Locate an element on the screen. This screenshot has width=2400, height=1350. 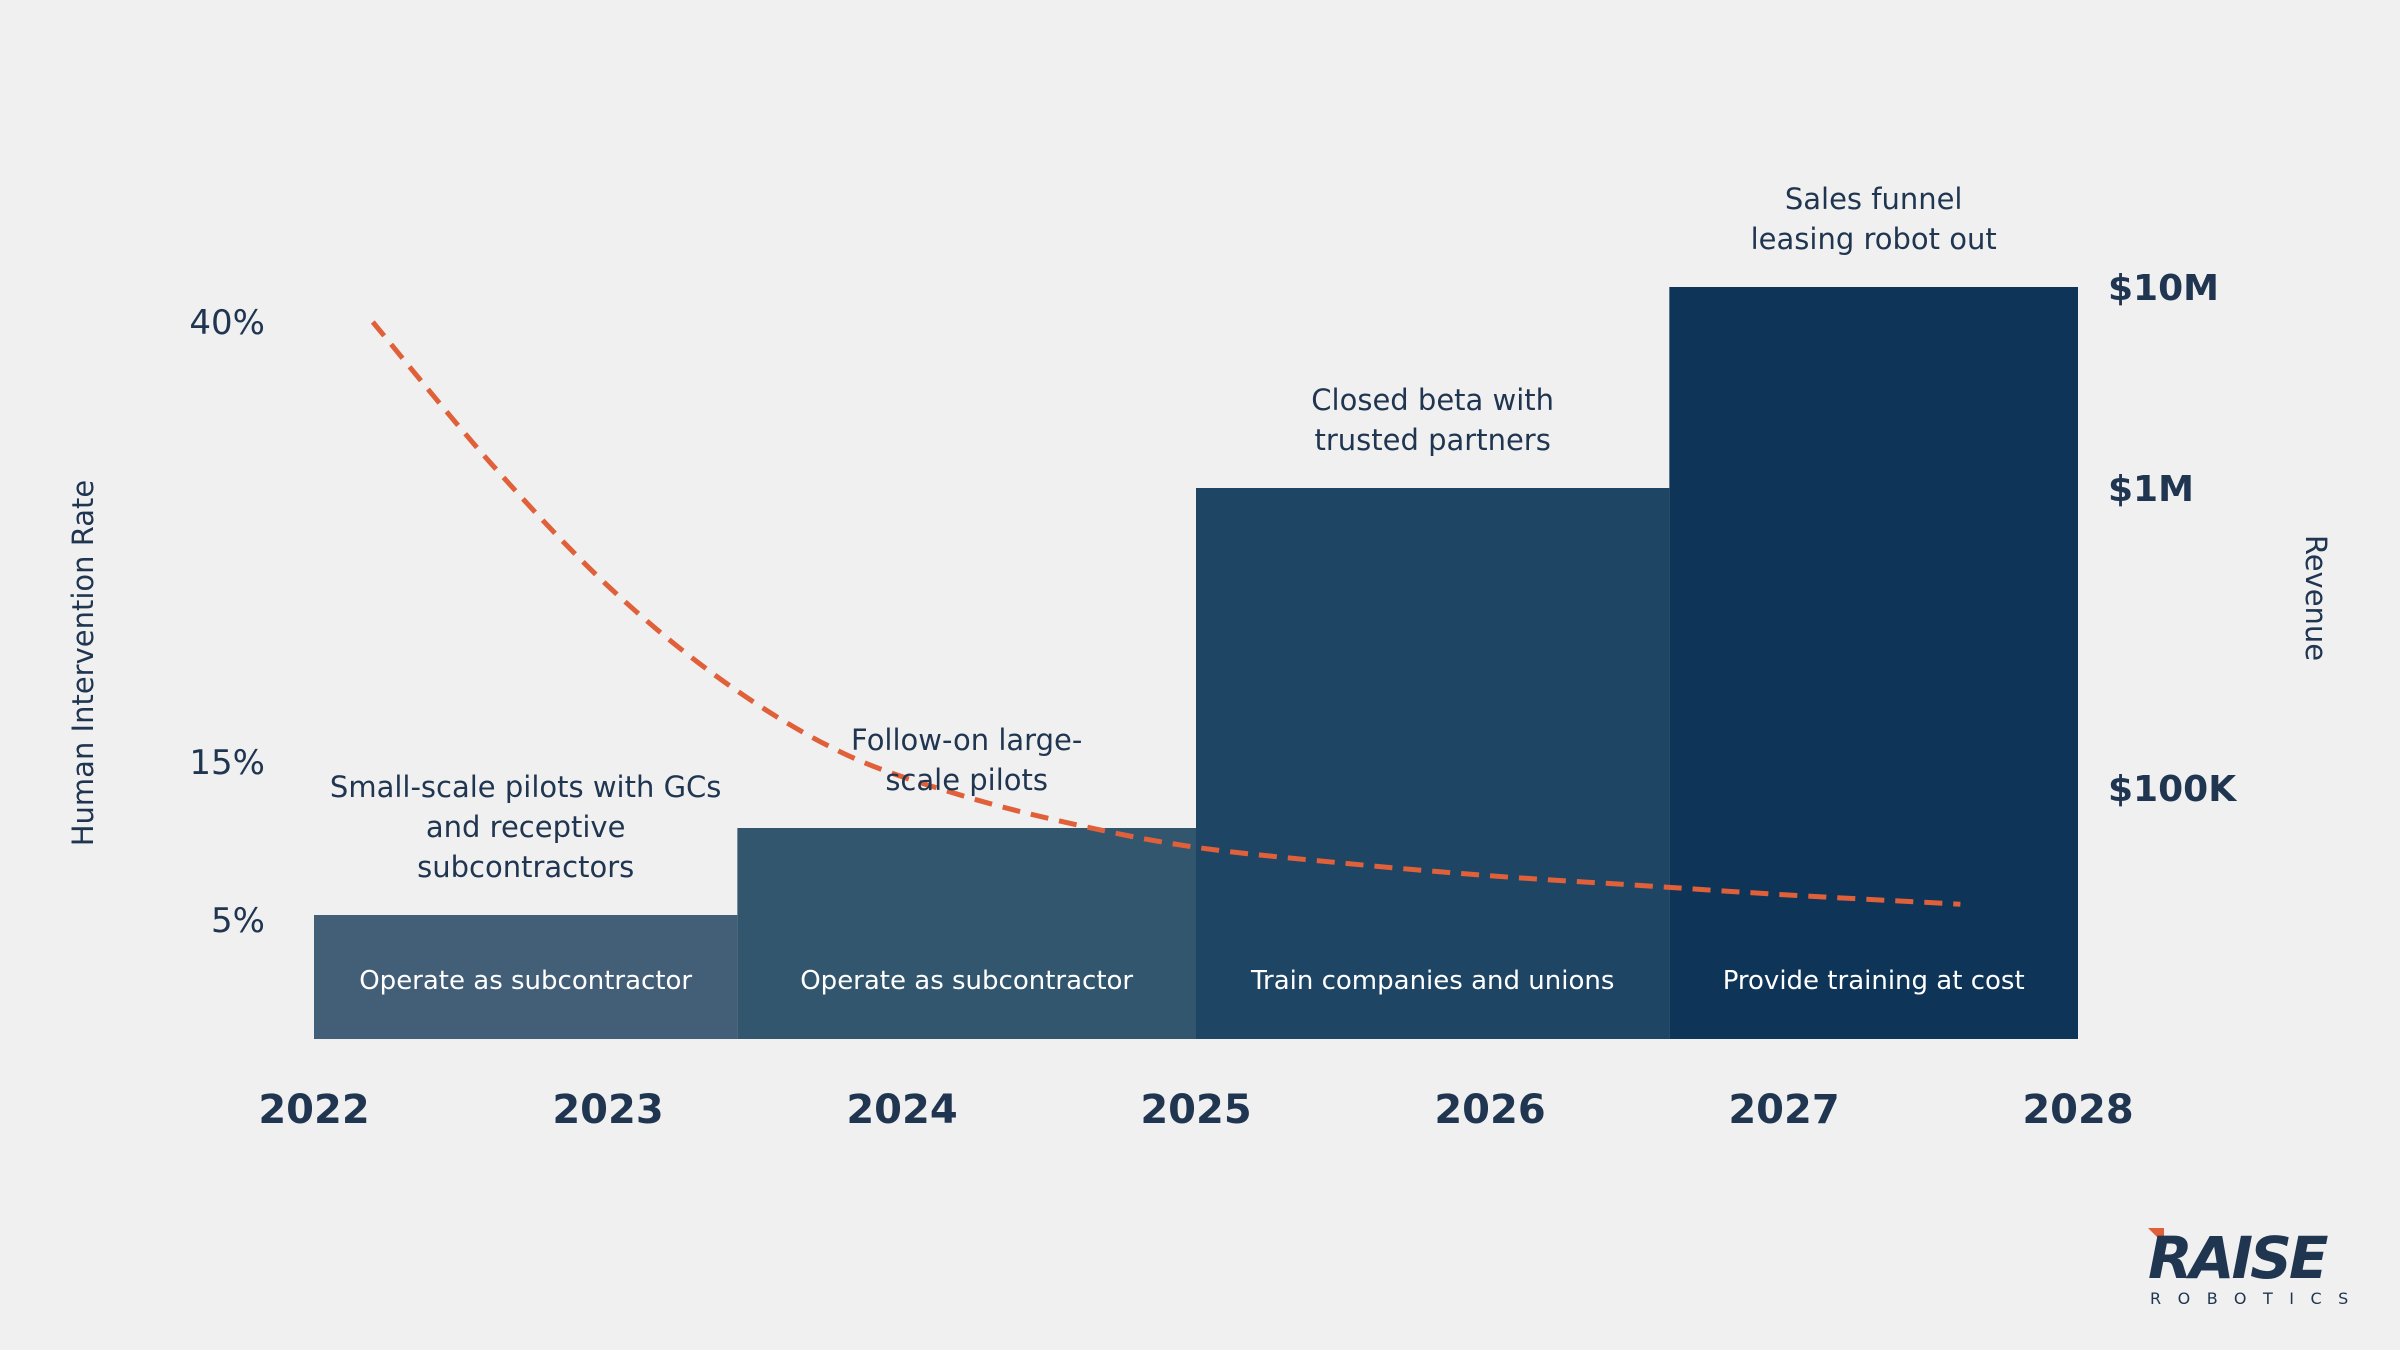
phase-annotation-line: leasing robot out is located at coordinates (1874, 239).